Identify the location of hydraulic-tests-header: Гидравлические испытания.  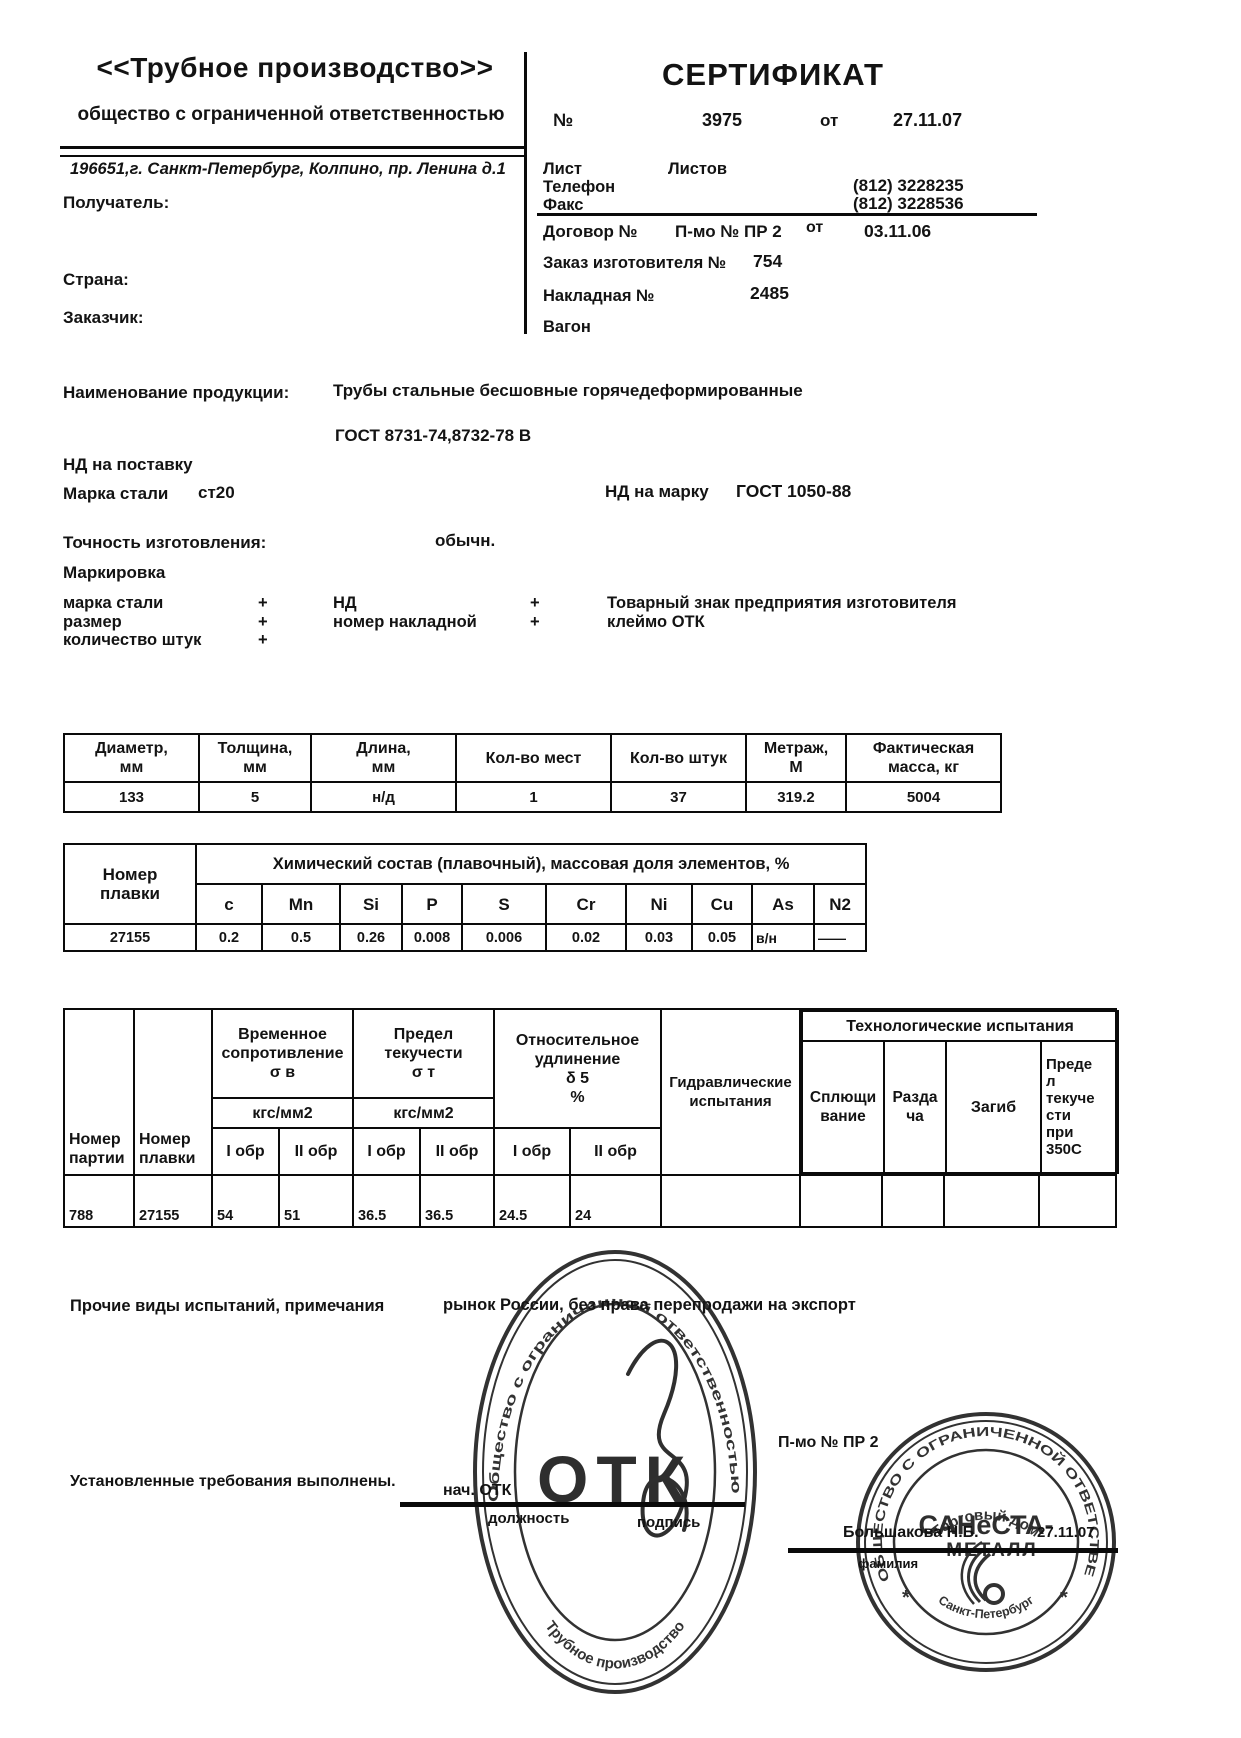
(730, 1092).